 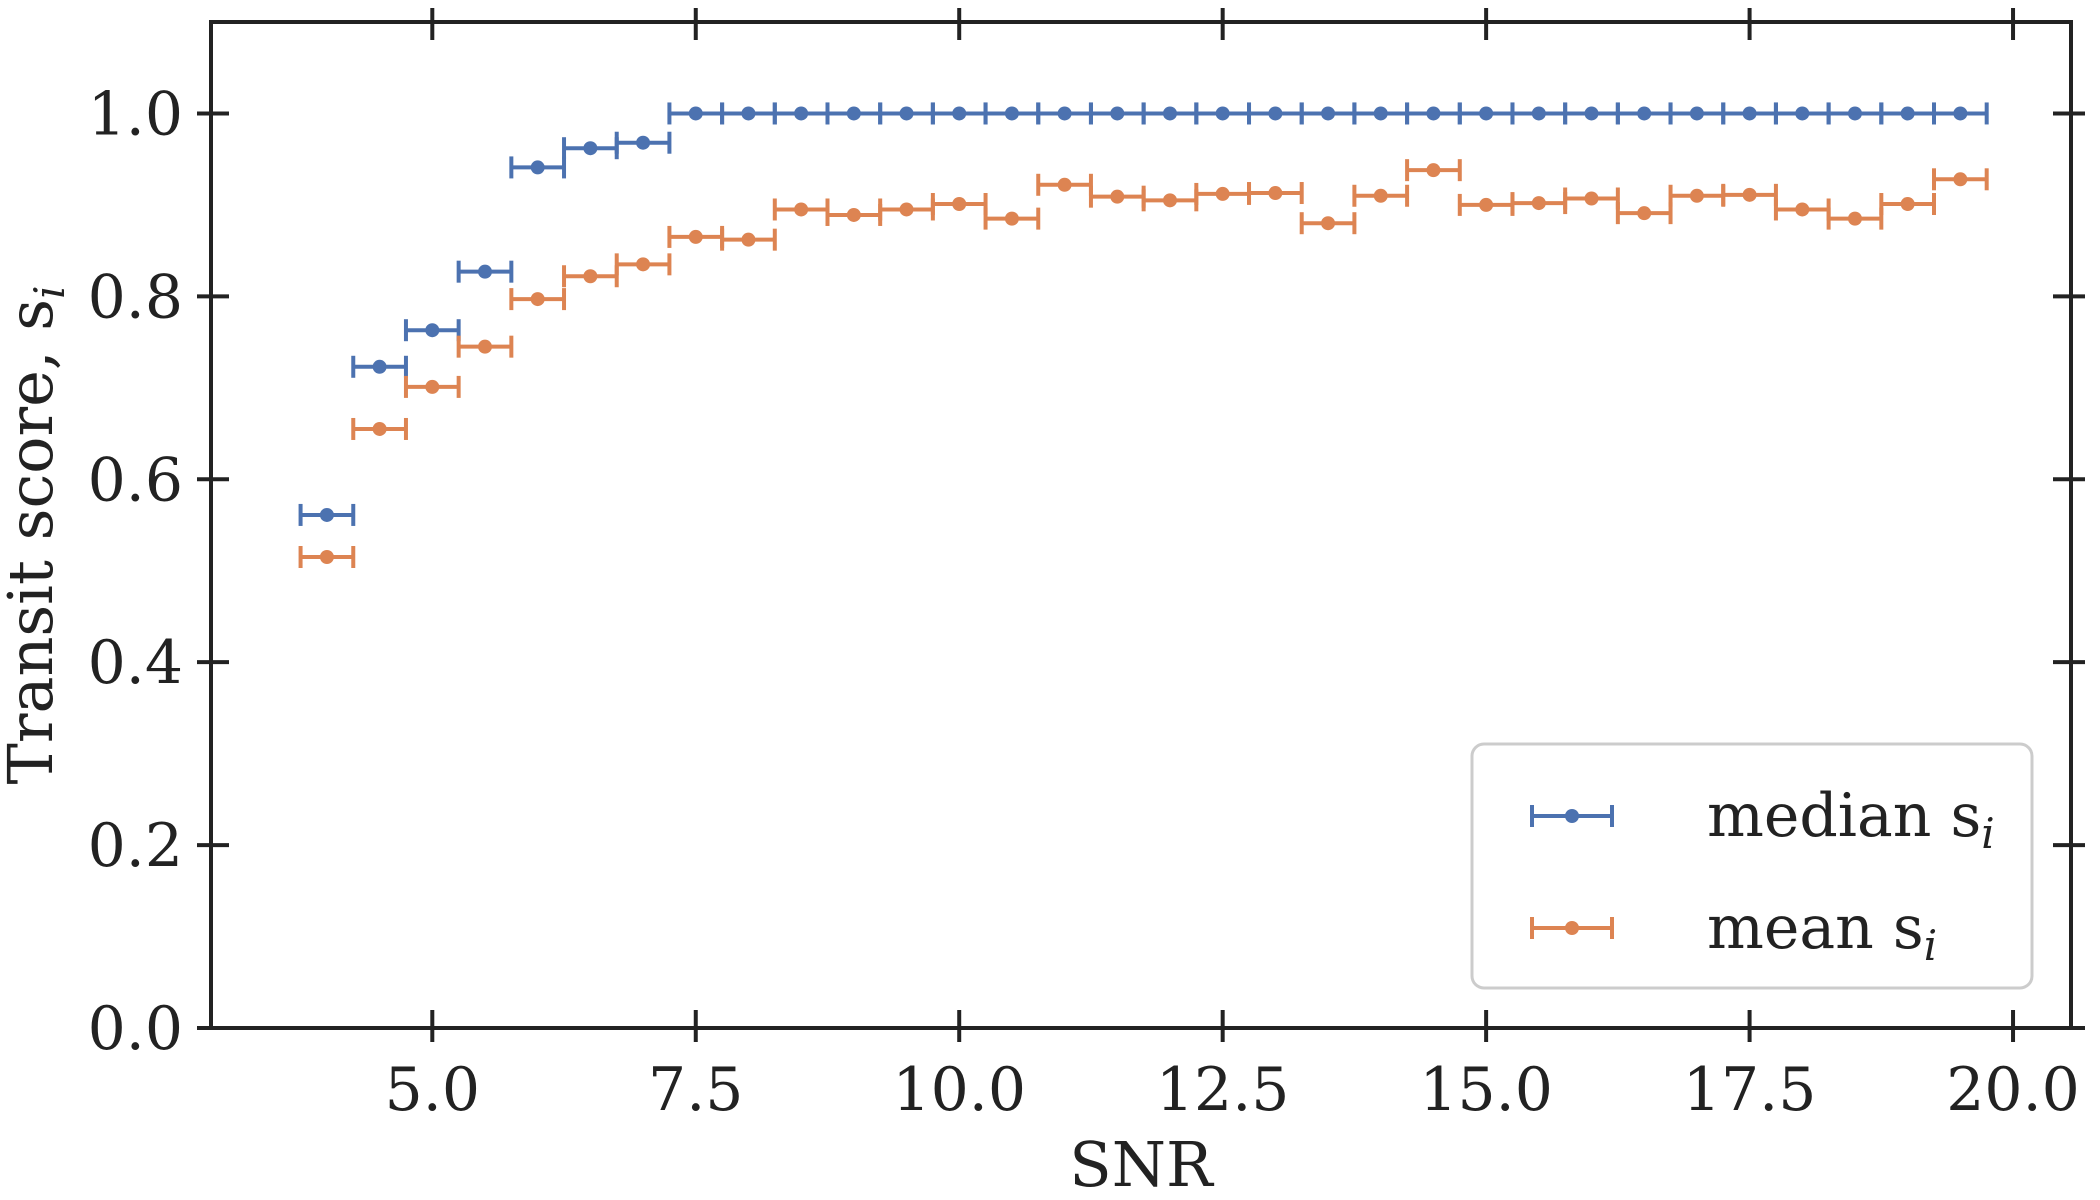 What do you see at coordinates (135, 297) in the screenshot?
I see `y-tick-label: 0.8` at bounding box center [135, 297].